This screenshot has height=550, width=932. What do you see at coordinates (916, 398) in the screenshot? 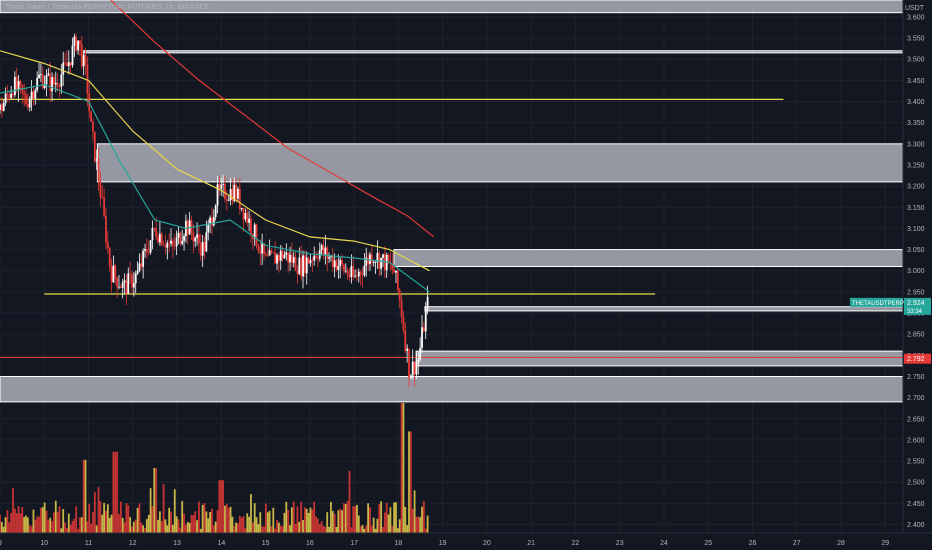
I see `price-tick-label: 2.700` at bounding box center [916, 398].